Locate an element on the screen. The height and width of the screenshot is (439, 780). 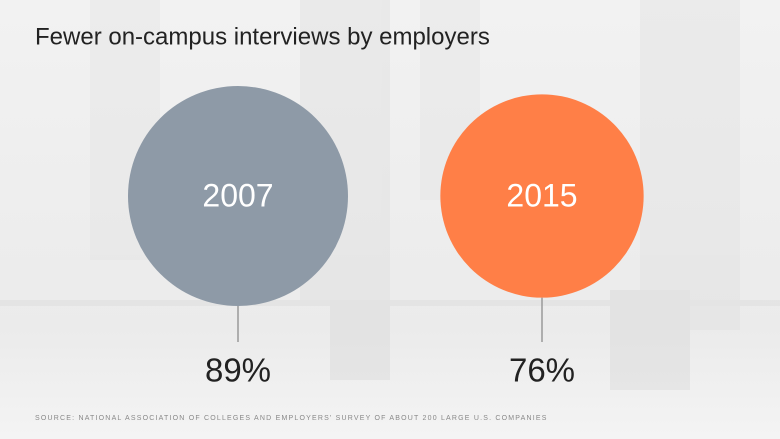
category-label: 2007 is located at coordinates (237, 195).